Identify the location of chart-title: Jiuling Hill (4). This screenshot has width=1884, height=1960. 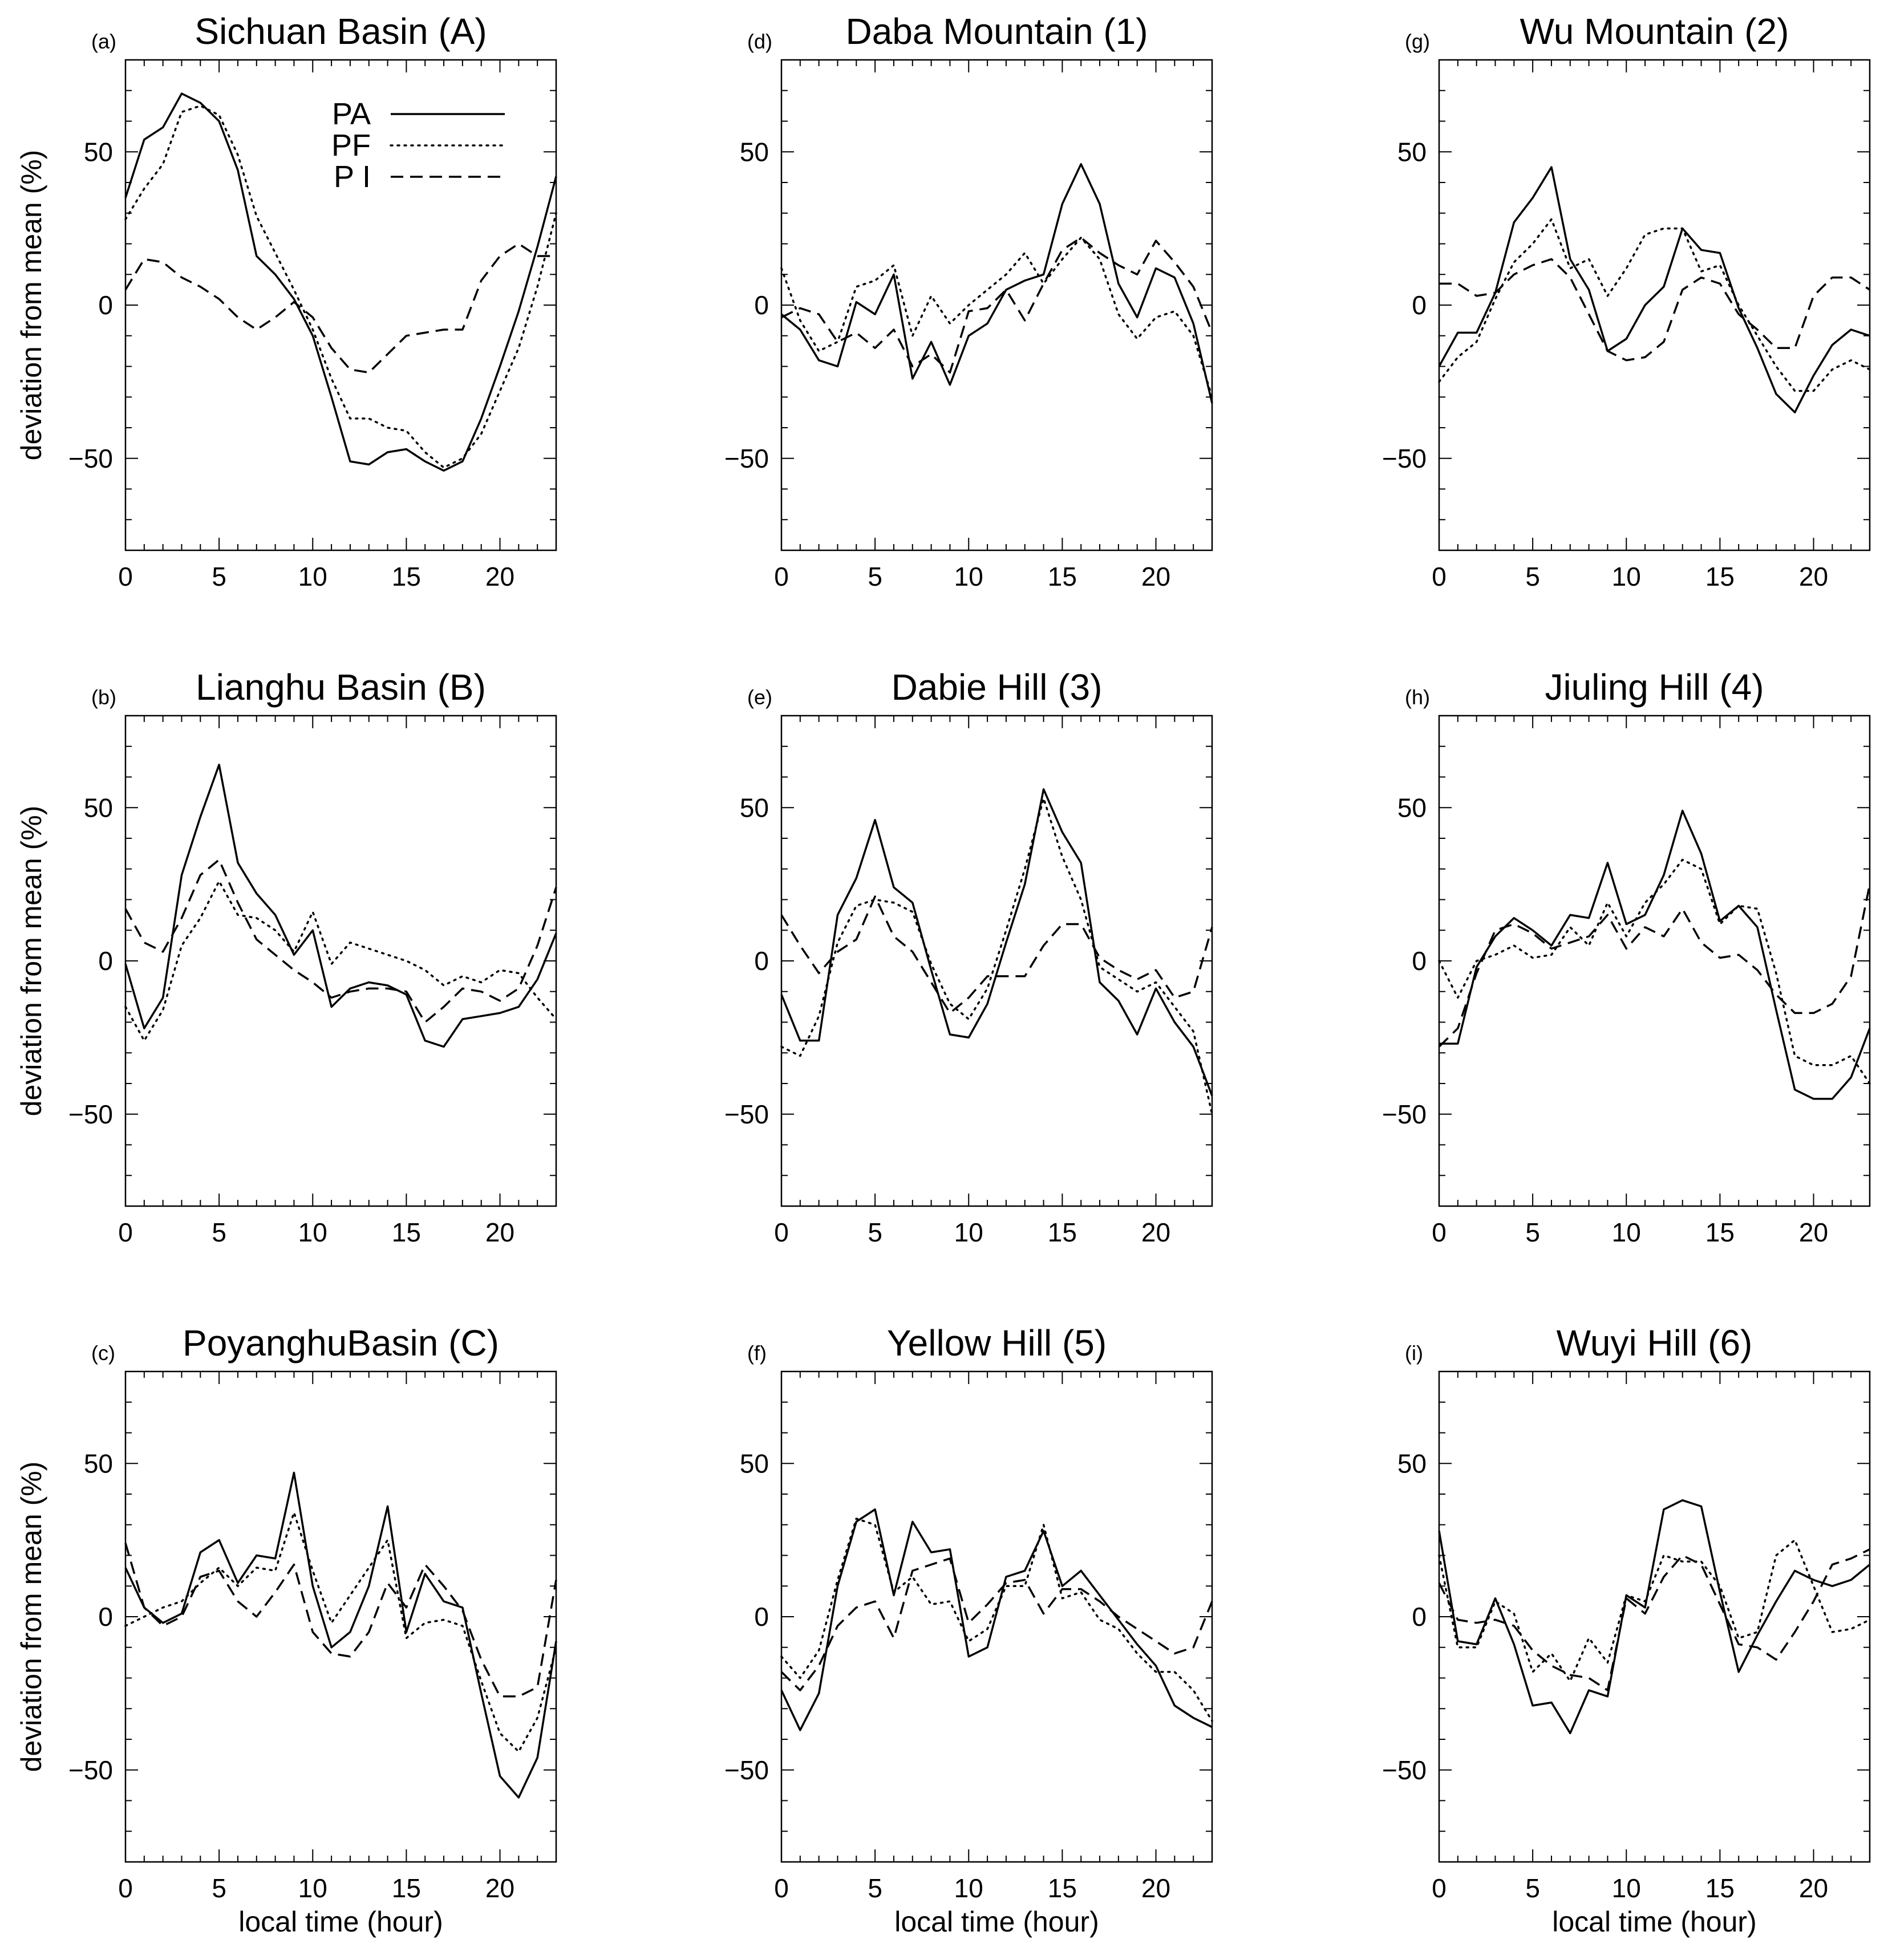
(1654, 687).